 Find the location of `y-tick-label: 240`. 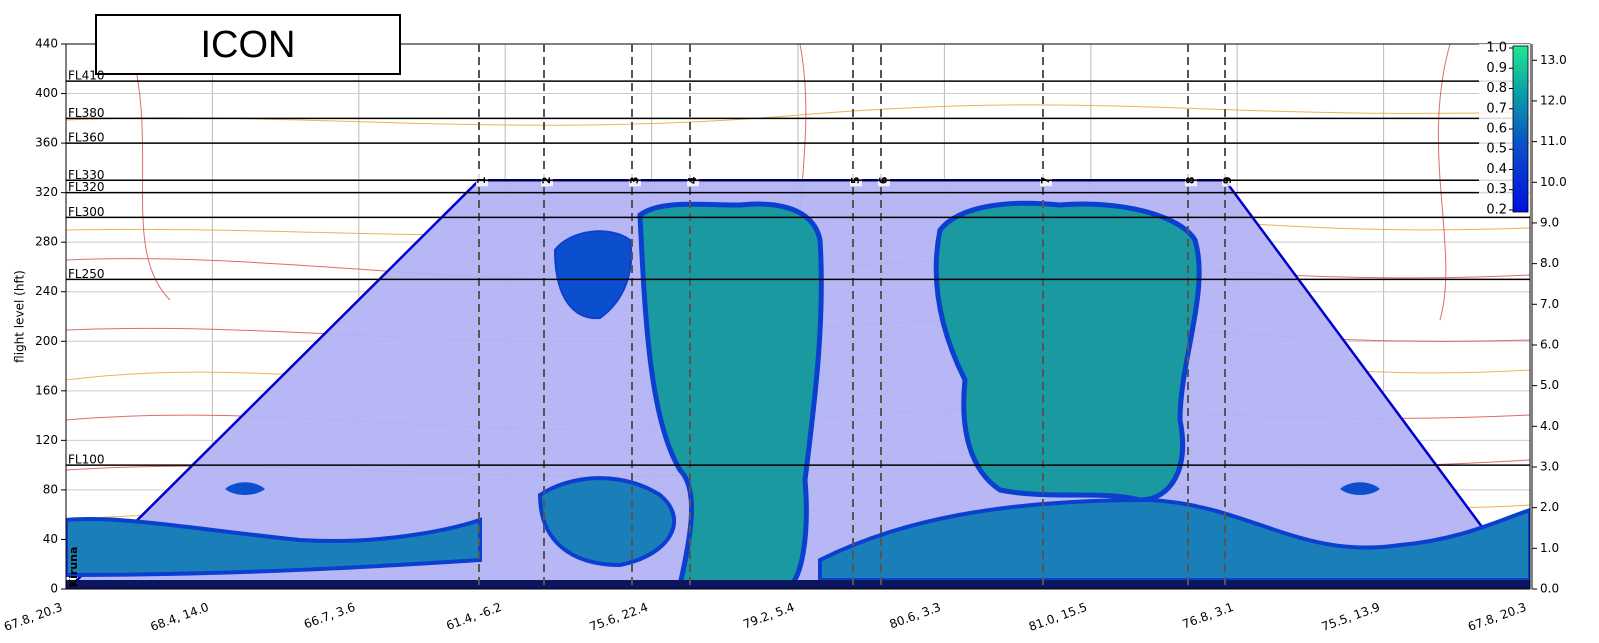

y-tick-label: 240 is located at coordinates (46, 291).